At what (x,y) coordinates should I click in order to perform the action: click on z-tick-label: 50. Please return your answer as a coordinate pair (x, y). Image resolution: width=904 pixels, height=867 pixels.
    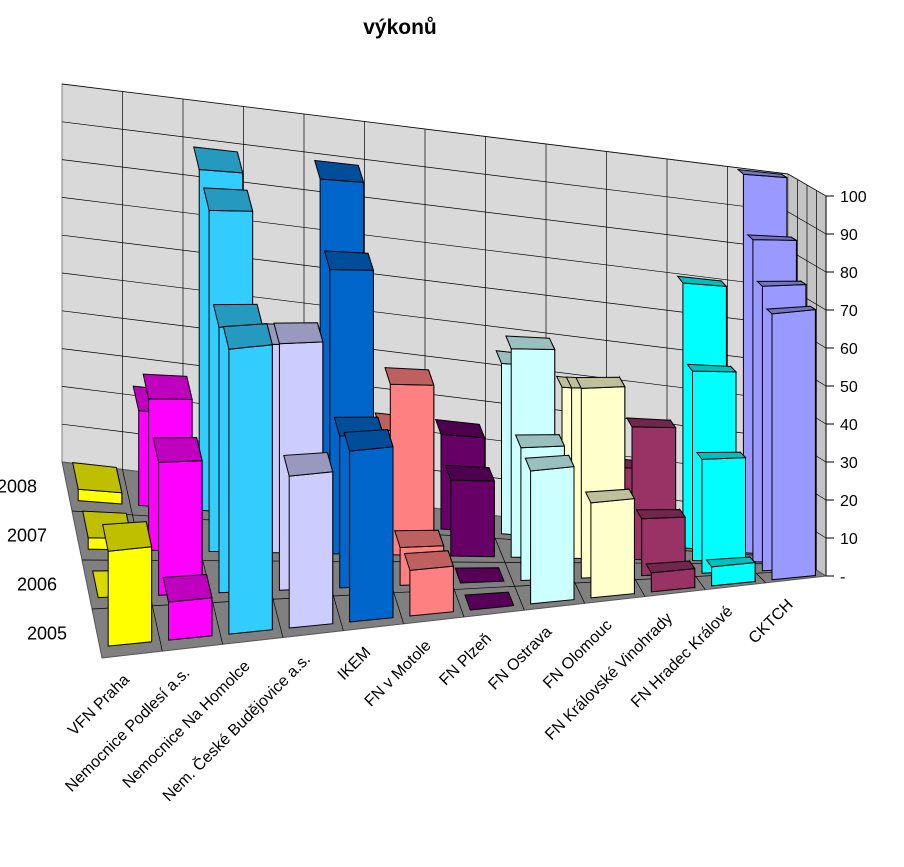
    Looking at the image, I should click on (849, 387).